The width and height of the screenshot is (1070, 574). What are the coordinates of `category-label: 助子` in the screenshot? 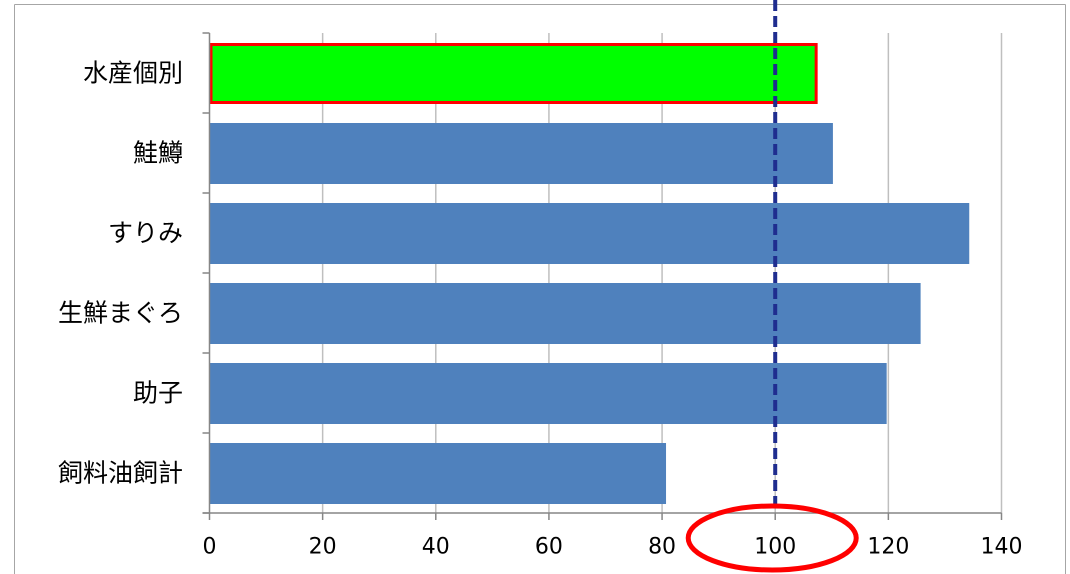 It's located at (158, 393).